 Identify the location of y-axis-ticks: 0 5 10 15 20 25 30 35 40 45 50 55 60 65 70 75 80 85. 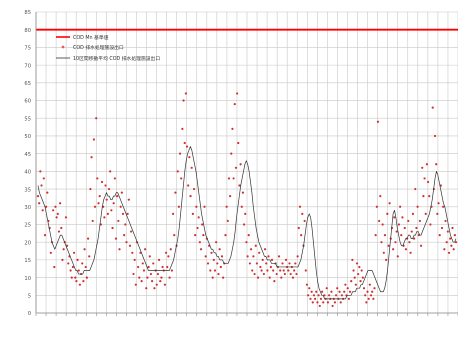
(27, 163).